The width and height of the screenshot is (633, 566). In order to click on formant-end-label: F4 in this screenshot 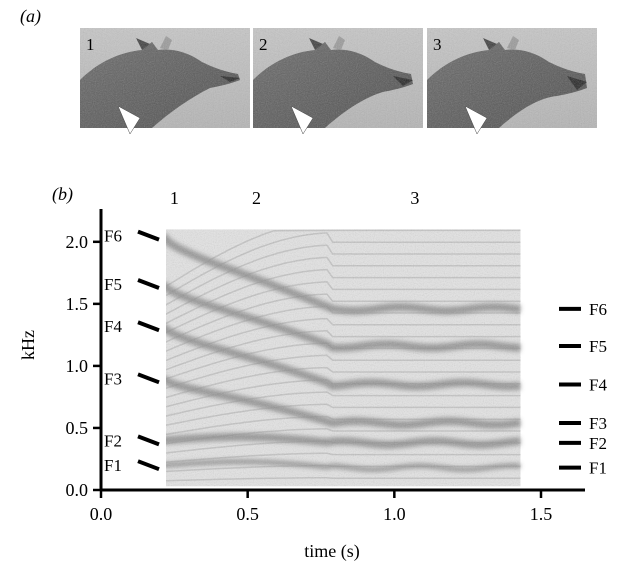, I will do `click(598, 385)`.